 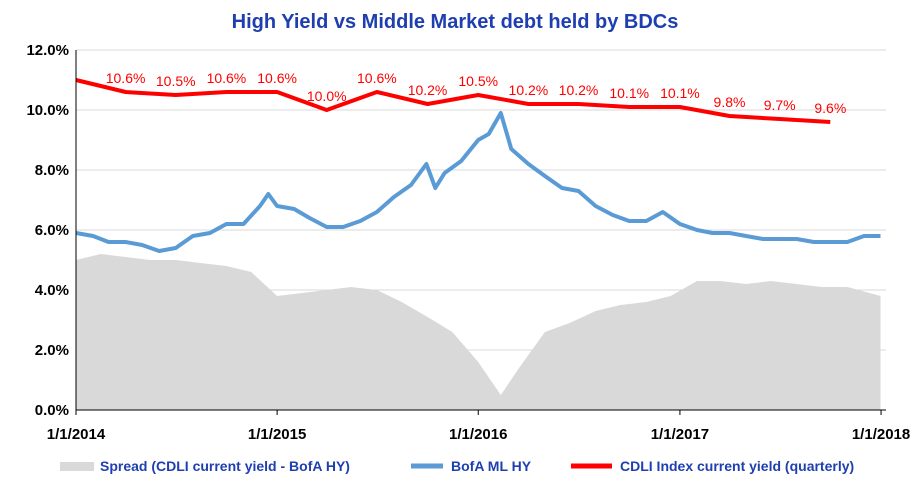 I want to click on y-tick-label: 2.0%, so click(x=52, y=350).